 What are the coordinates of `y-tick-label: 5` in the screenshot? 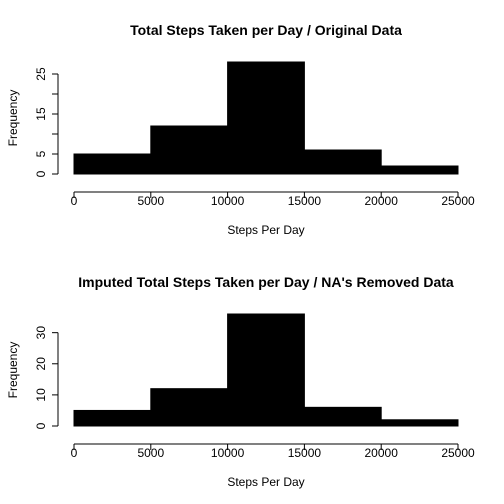 It's located at (41, 153).